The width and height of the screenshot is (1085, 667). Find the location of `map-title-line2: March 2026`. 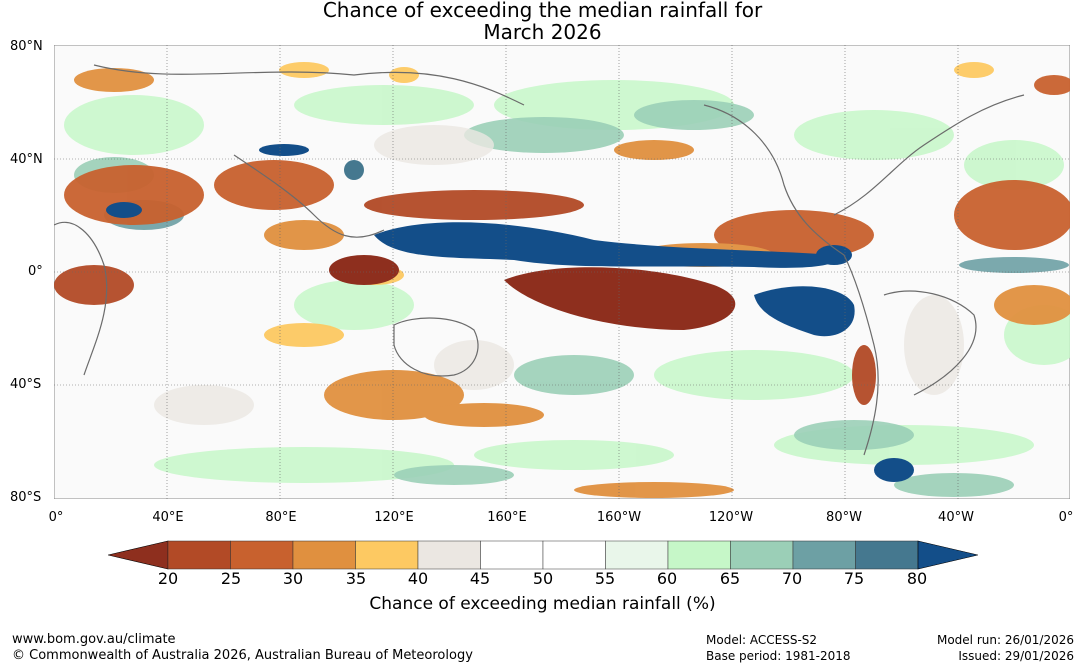

map-title-line2: March 2026 is located at coordinates (542, 32).